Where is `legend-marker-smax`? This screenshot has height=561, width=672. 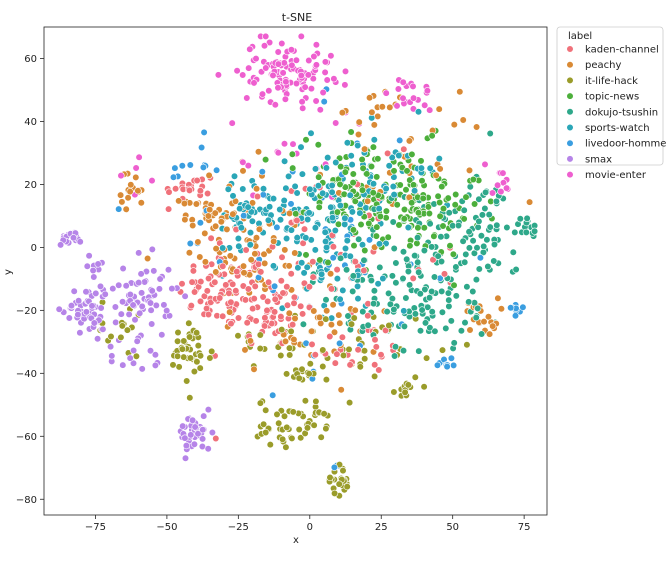
legend-marker-smax is located at coordinates (570, 159).